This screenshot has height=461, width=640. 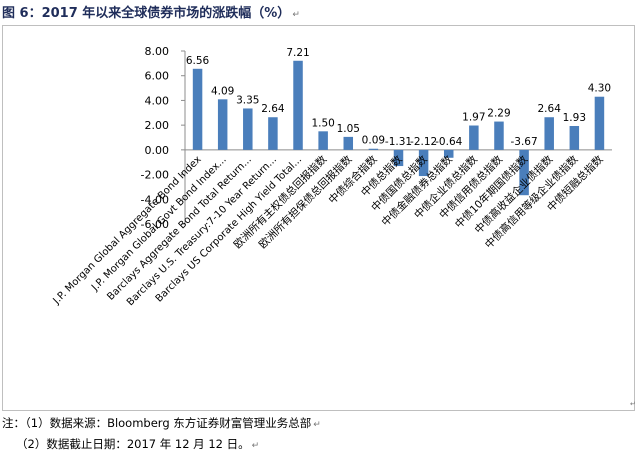 I want to click on data-label: 2.29, so click(x=498, y=114).